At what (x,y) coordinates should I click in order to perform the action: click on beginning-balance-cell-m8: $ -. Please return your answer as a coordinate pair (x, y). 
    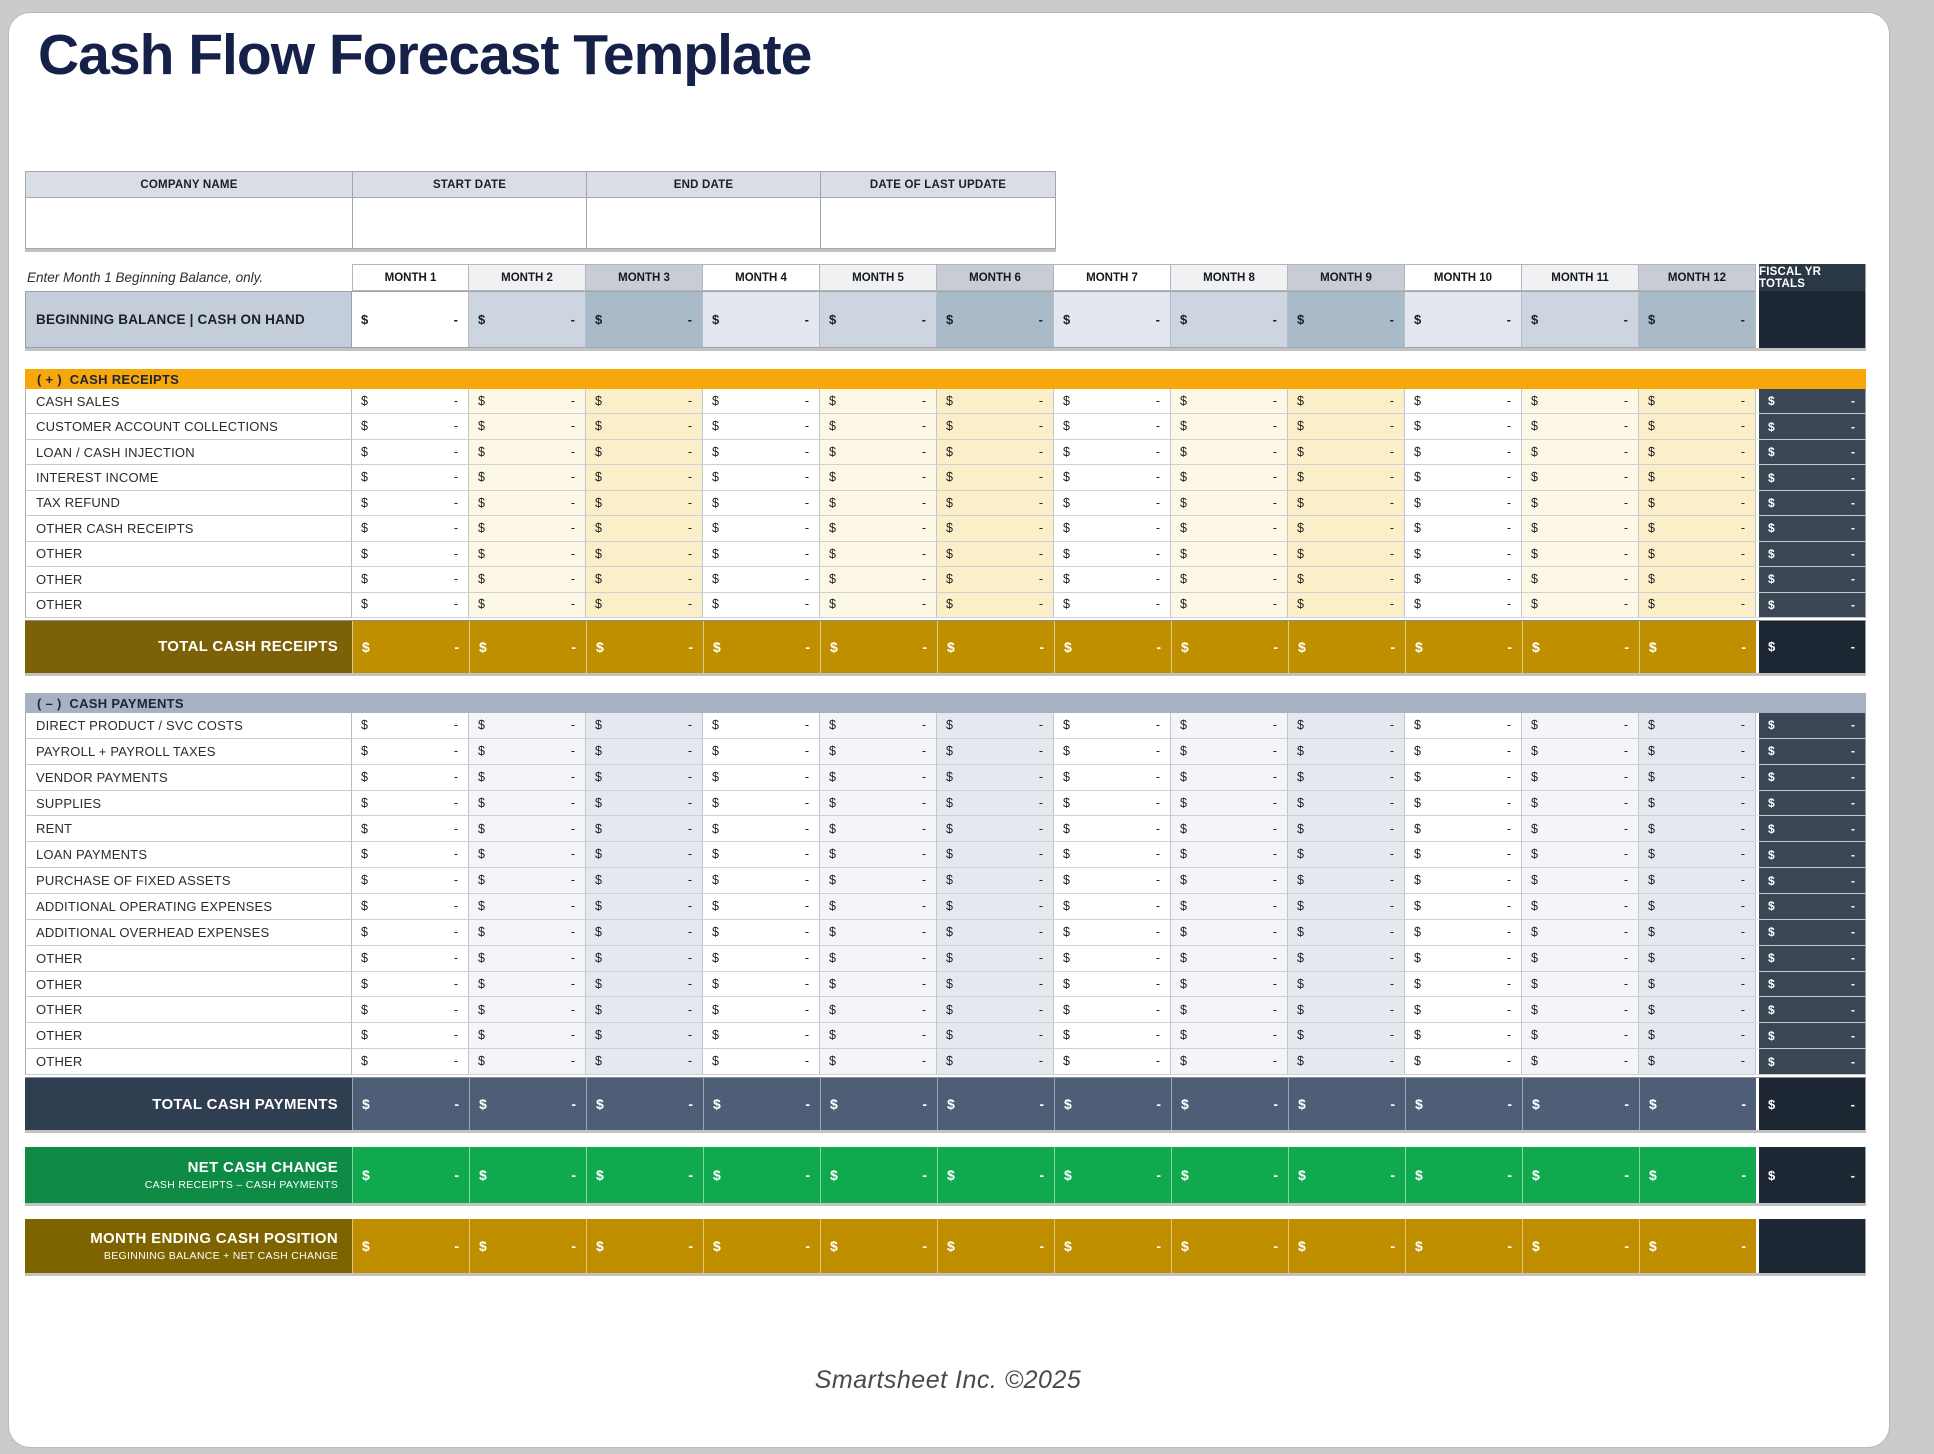
    Looking at the image, I should click on (1229, 319).